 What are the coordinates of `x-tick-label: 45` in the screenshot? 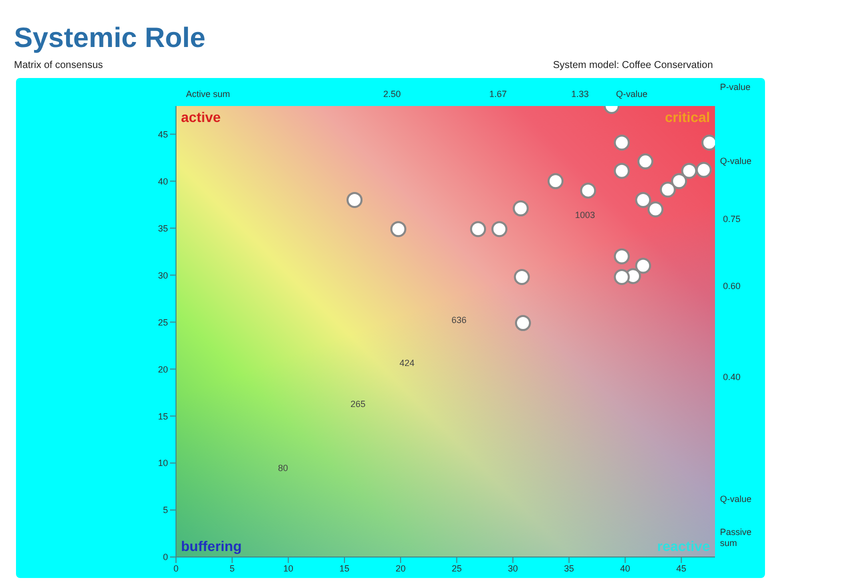 It's located at (681, 568).